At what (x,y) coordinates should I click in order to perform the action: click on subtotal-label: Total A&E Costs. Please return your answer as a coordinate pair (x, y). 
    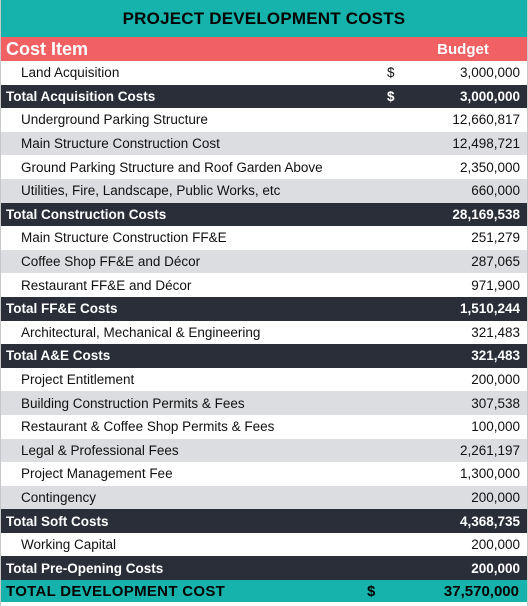
    Looking at the image, I should click on (58, 356).